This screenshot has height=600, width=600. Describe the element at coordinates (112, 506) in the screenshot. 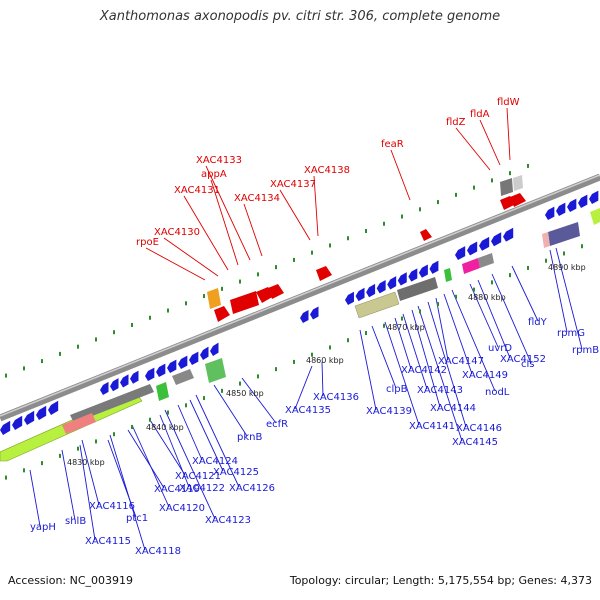

I see `gene-label-xac4116: XAC4116` at that location.